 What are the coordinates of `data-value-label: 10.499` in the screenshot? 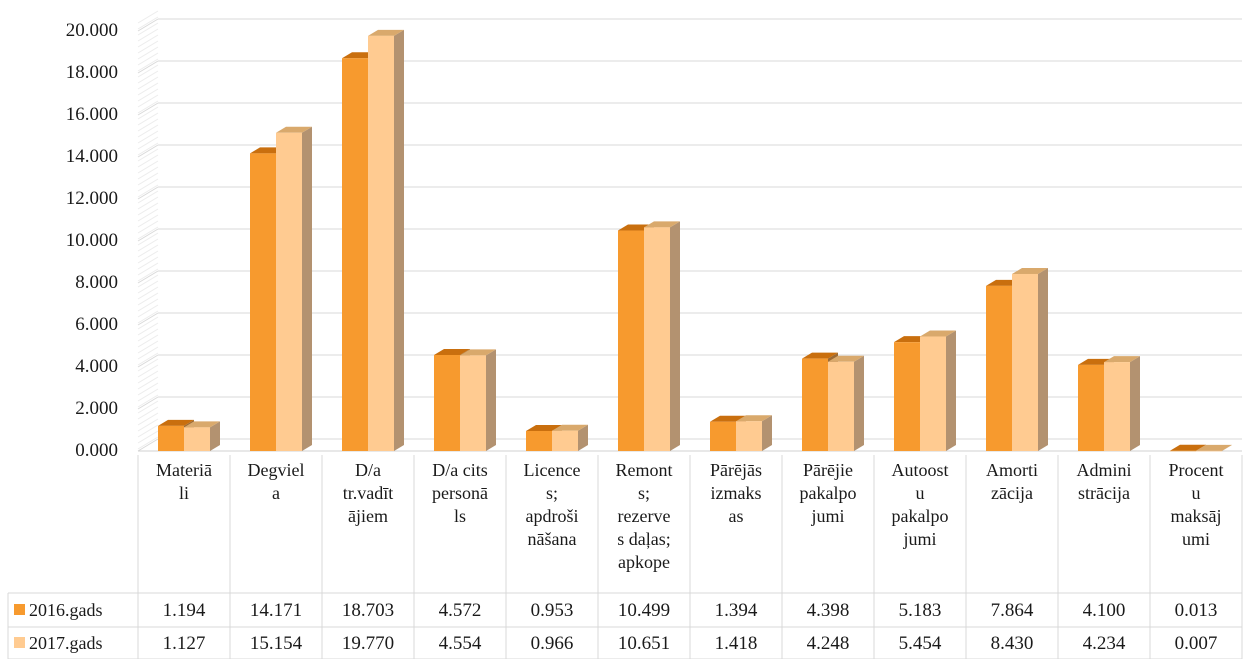 It's located at (644, 610).